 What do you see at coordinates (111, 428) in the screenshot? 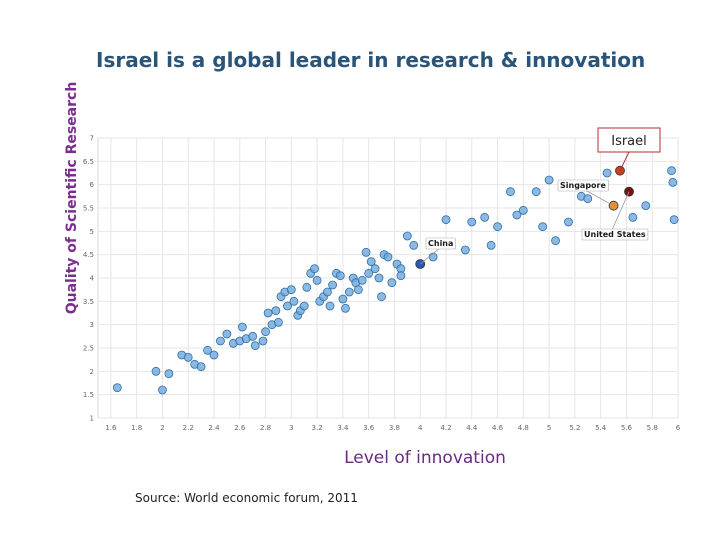
I see `x-tick-label: 1.6` at bounding box center [111, 428].